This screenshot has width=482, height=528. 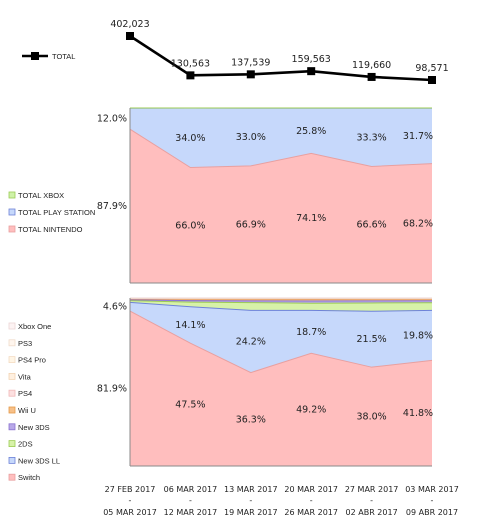 What do you see at coordinates (311, 218) in the screenshot?
I see `data-label: 74.1%` at bounding box center [311, 218].